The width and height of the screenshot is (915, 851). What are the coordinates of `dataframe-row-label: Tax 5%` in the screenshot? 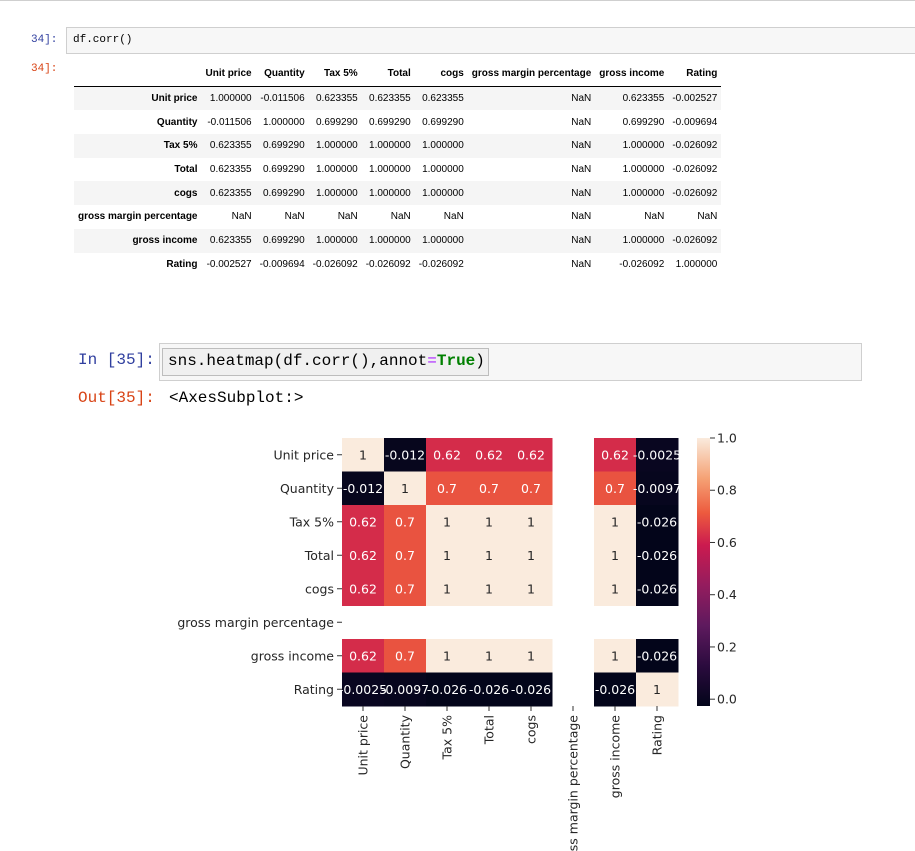 It's located at (180, 146).